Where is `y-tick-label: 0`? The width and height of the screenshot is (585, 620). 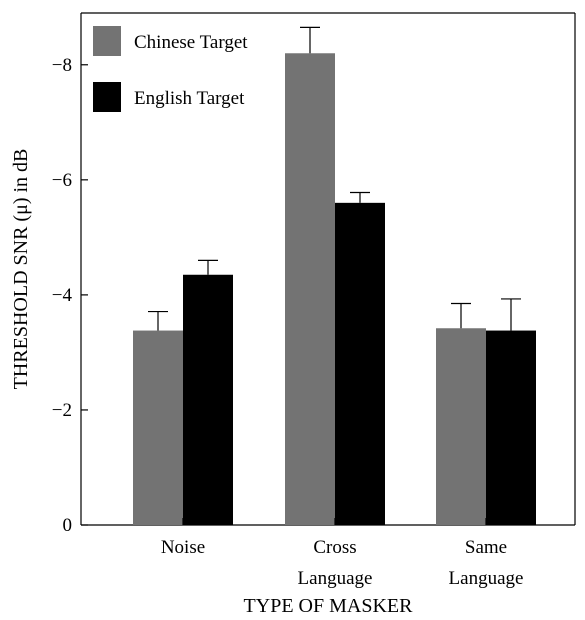
y-tick-label: 0 is located at coordinates (68, 525).